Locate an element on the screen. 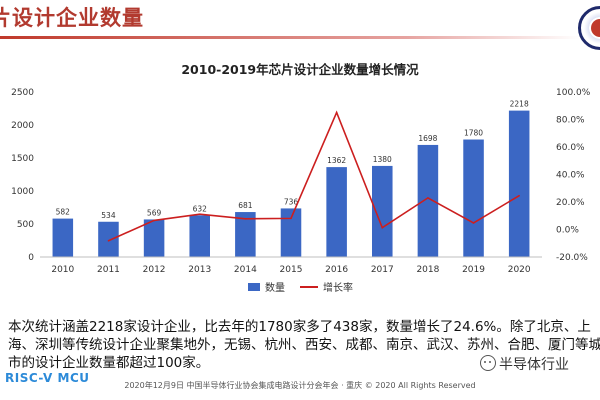 This screenshot has height=400, width=600. y-left-tick: 500 is located at coordinates (25, 225).